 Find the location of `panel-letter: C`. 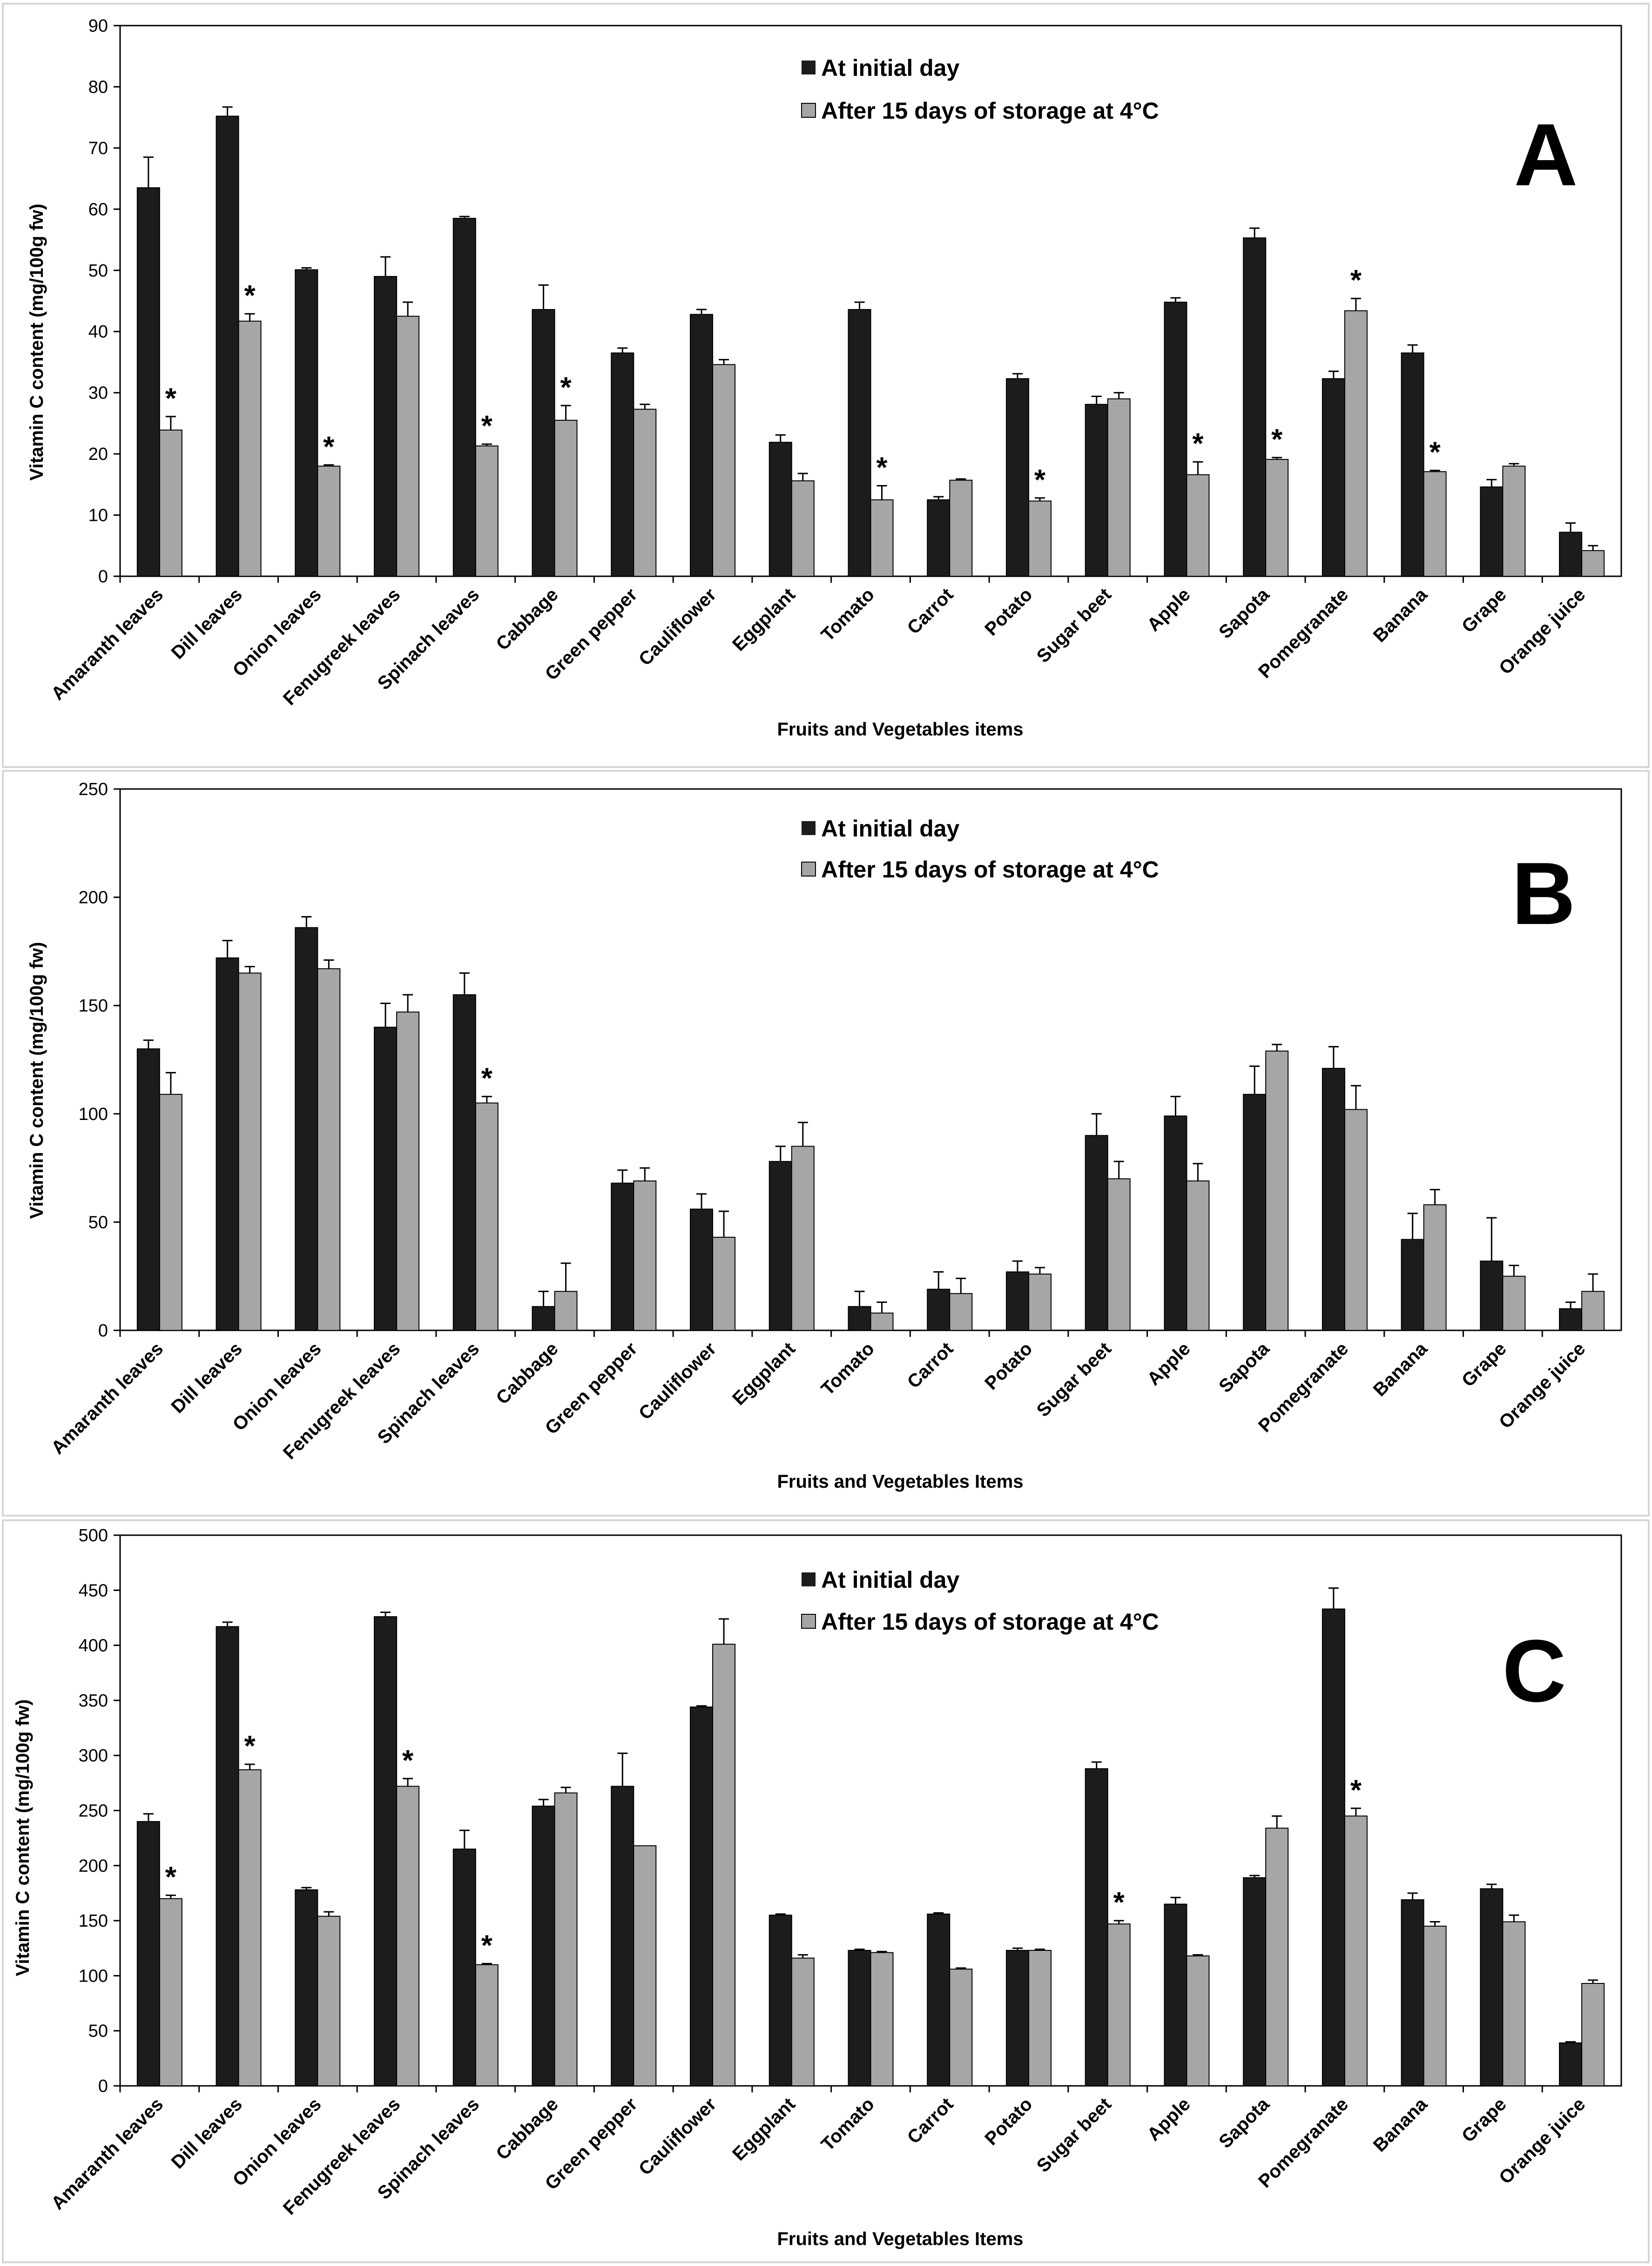

panel-letter: C is located at coordinates (1534, 1671).